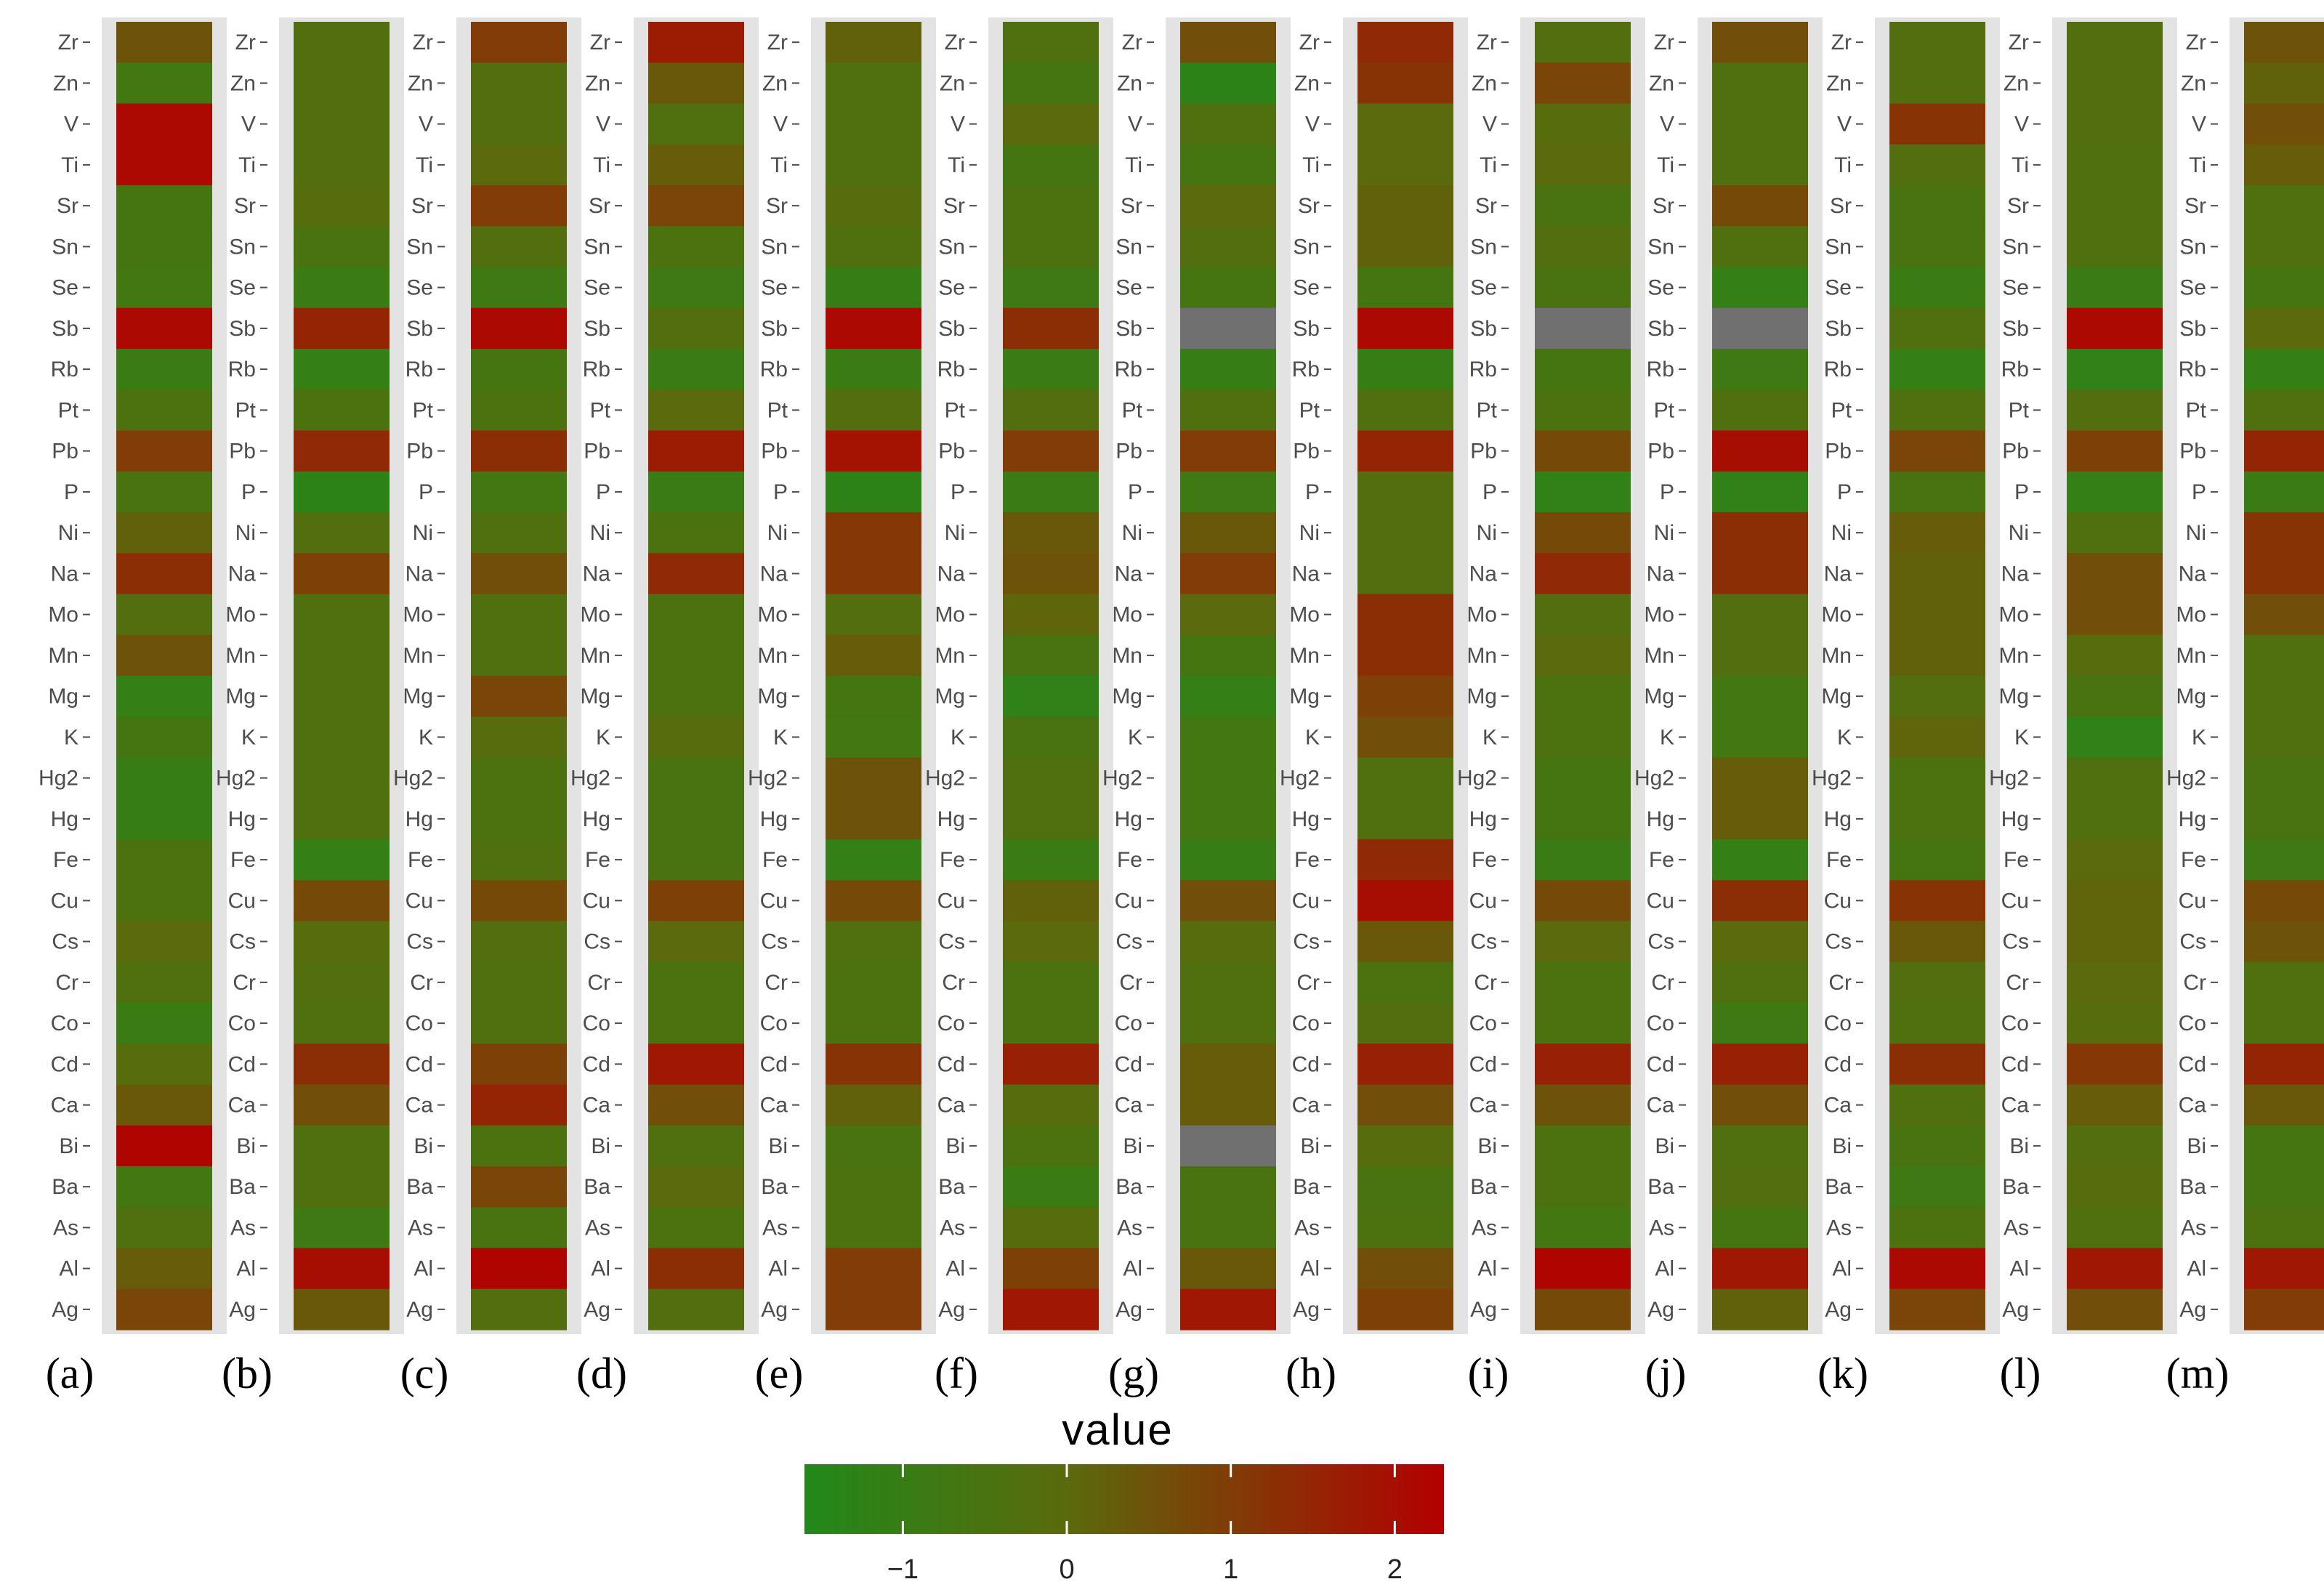 The height and width of the screenshot is (1595, 2324). I want to click on row-label-cu: Cu, so click(1483, 901).